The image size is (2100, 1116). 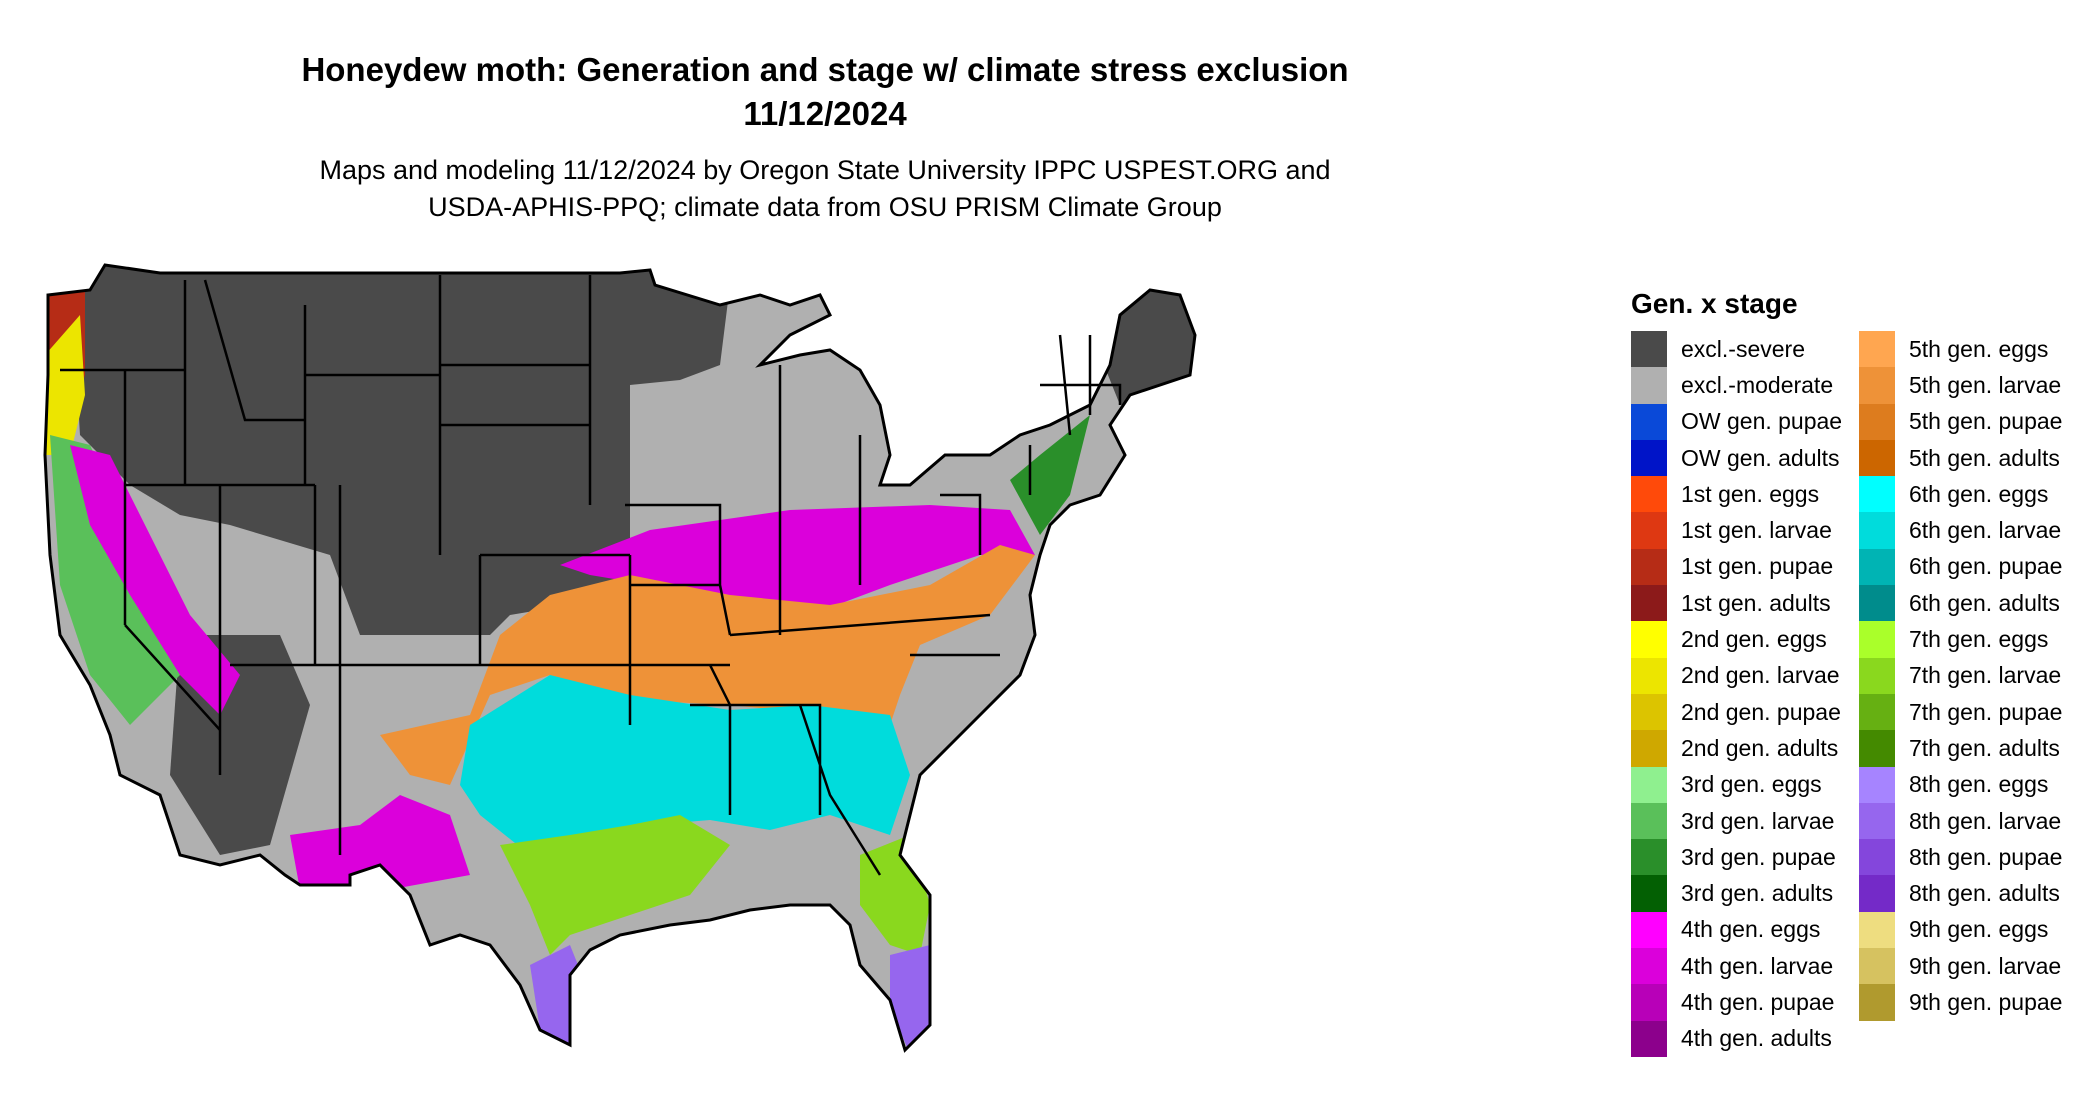 I want to click on legend-label: 4th gen. adults, so click(x=1756, y=1038).